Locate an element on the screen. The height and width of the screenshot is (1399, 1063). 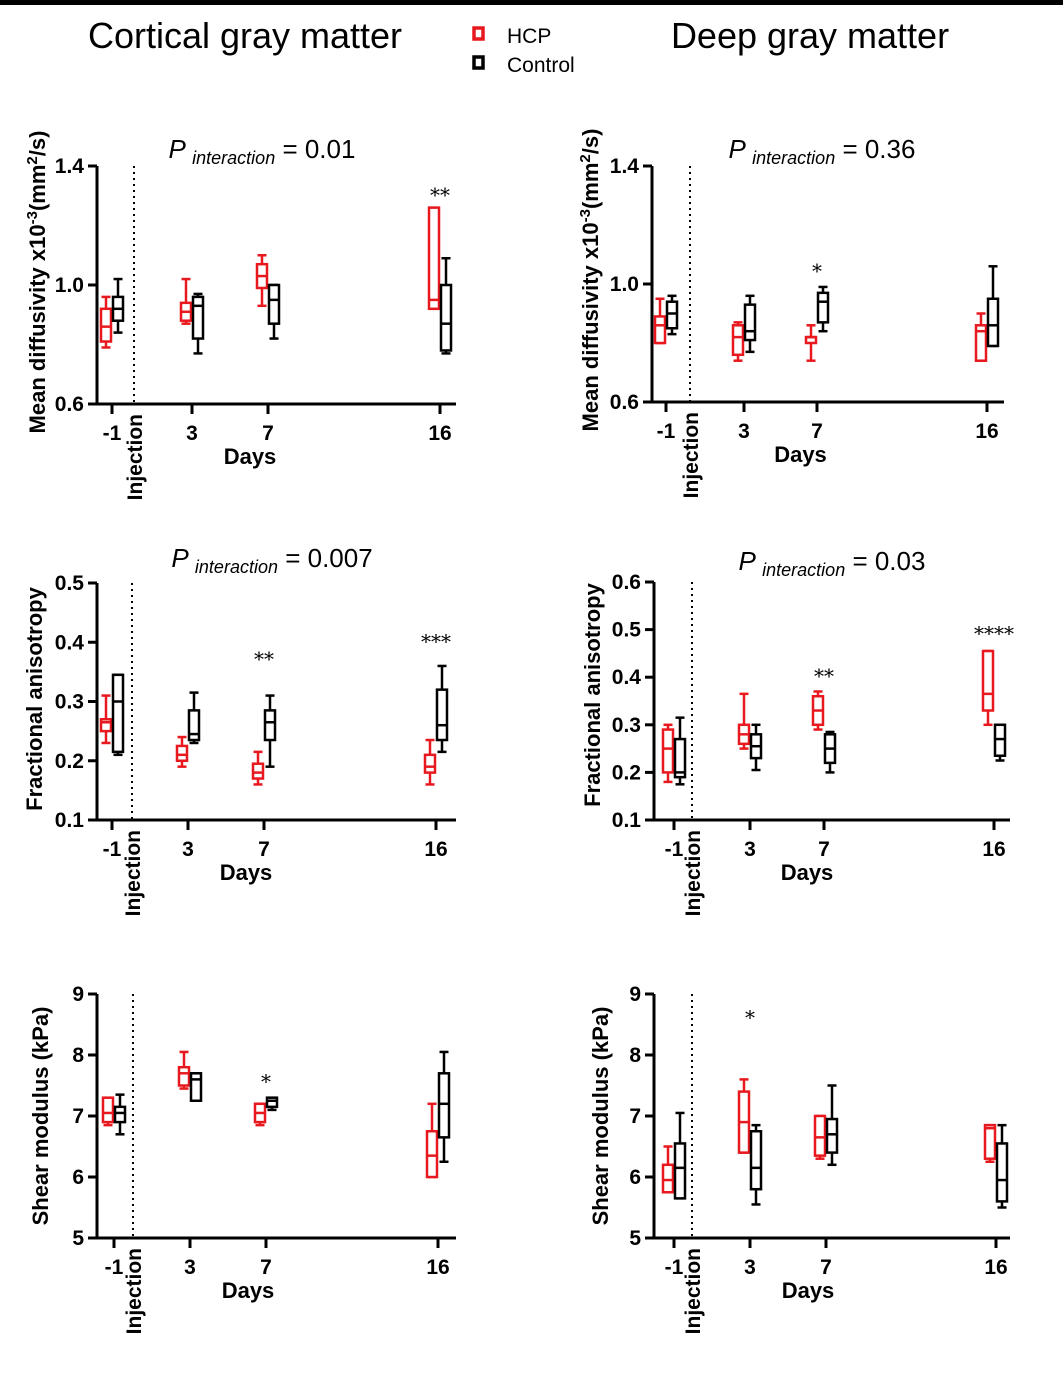
p-interaction-title: P interaction = 0.01 is located at coordinates (262, 151).